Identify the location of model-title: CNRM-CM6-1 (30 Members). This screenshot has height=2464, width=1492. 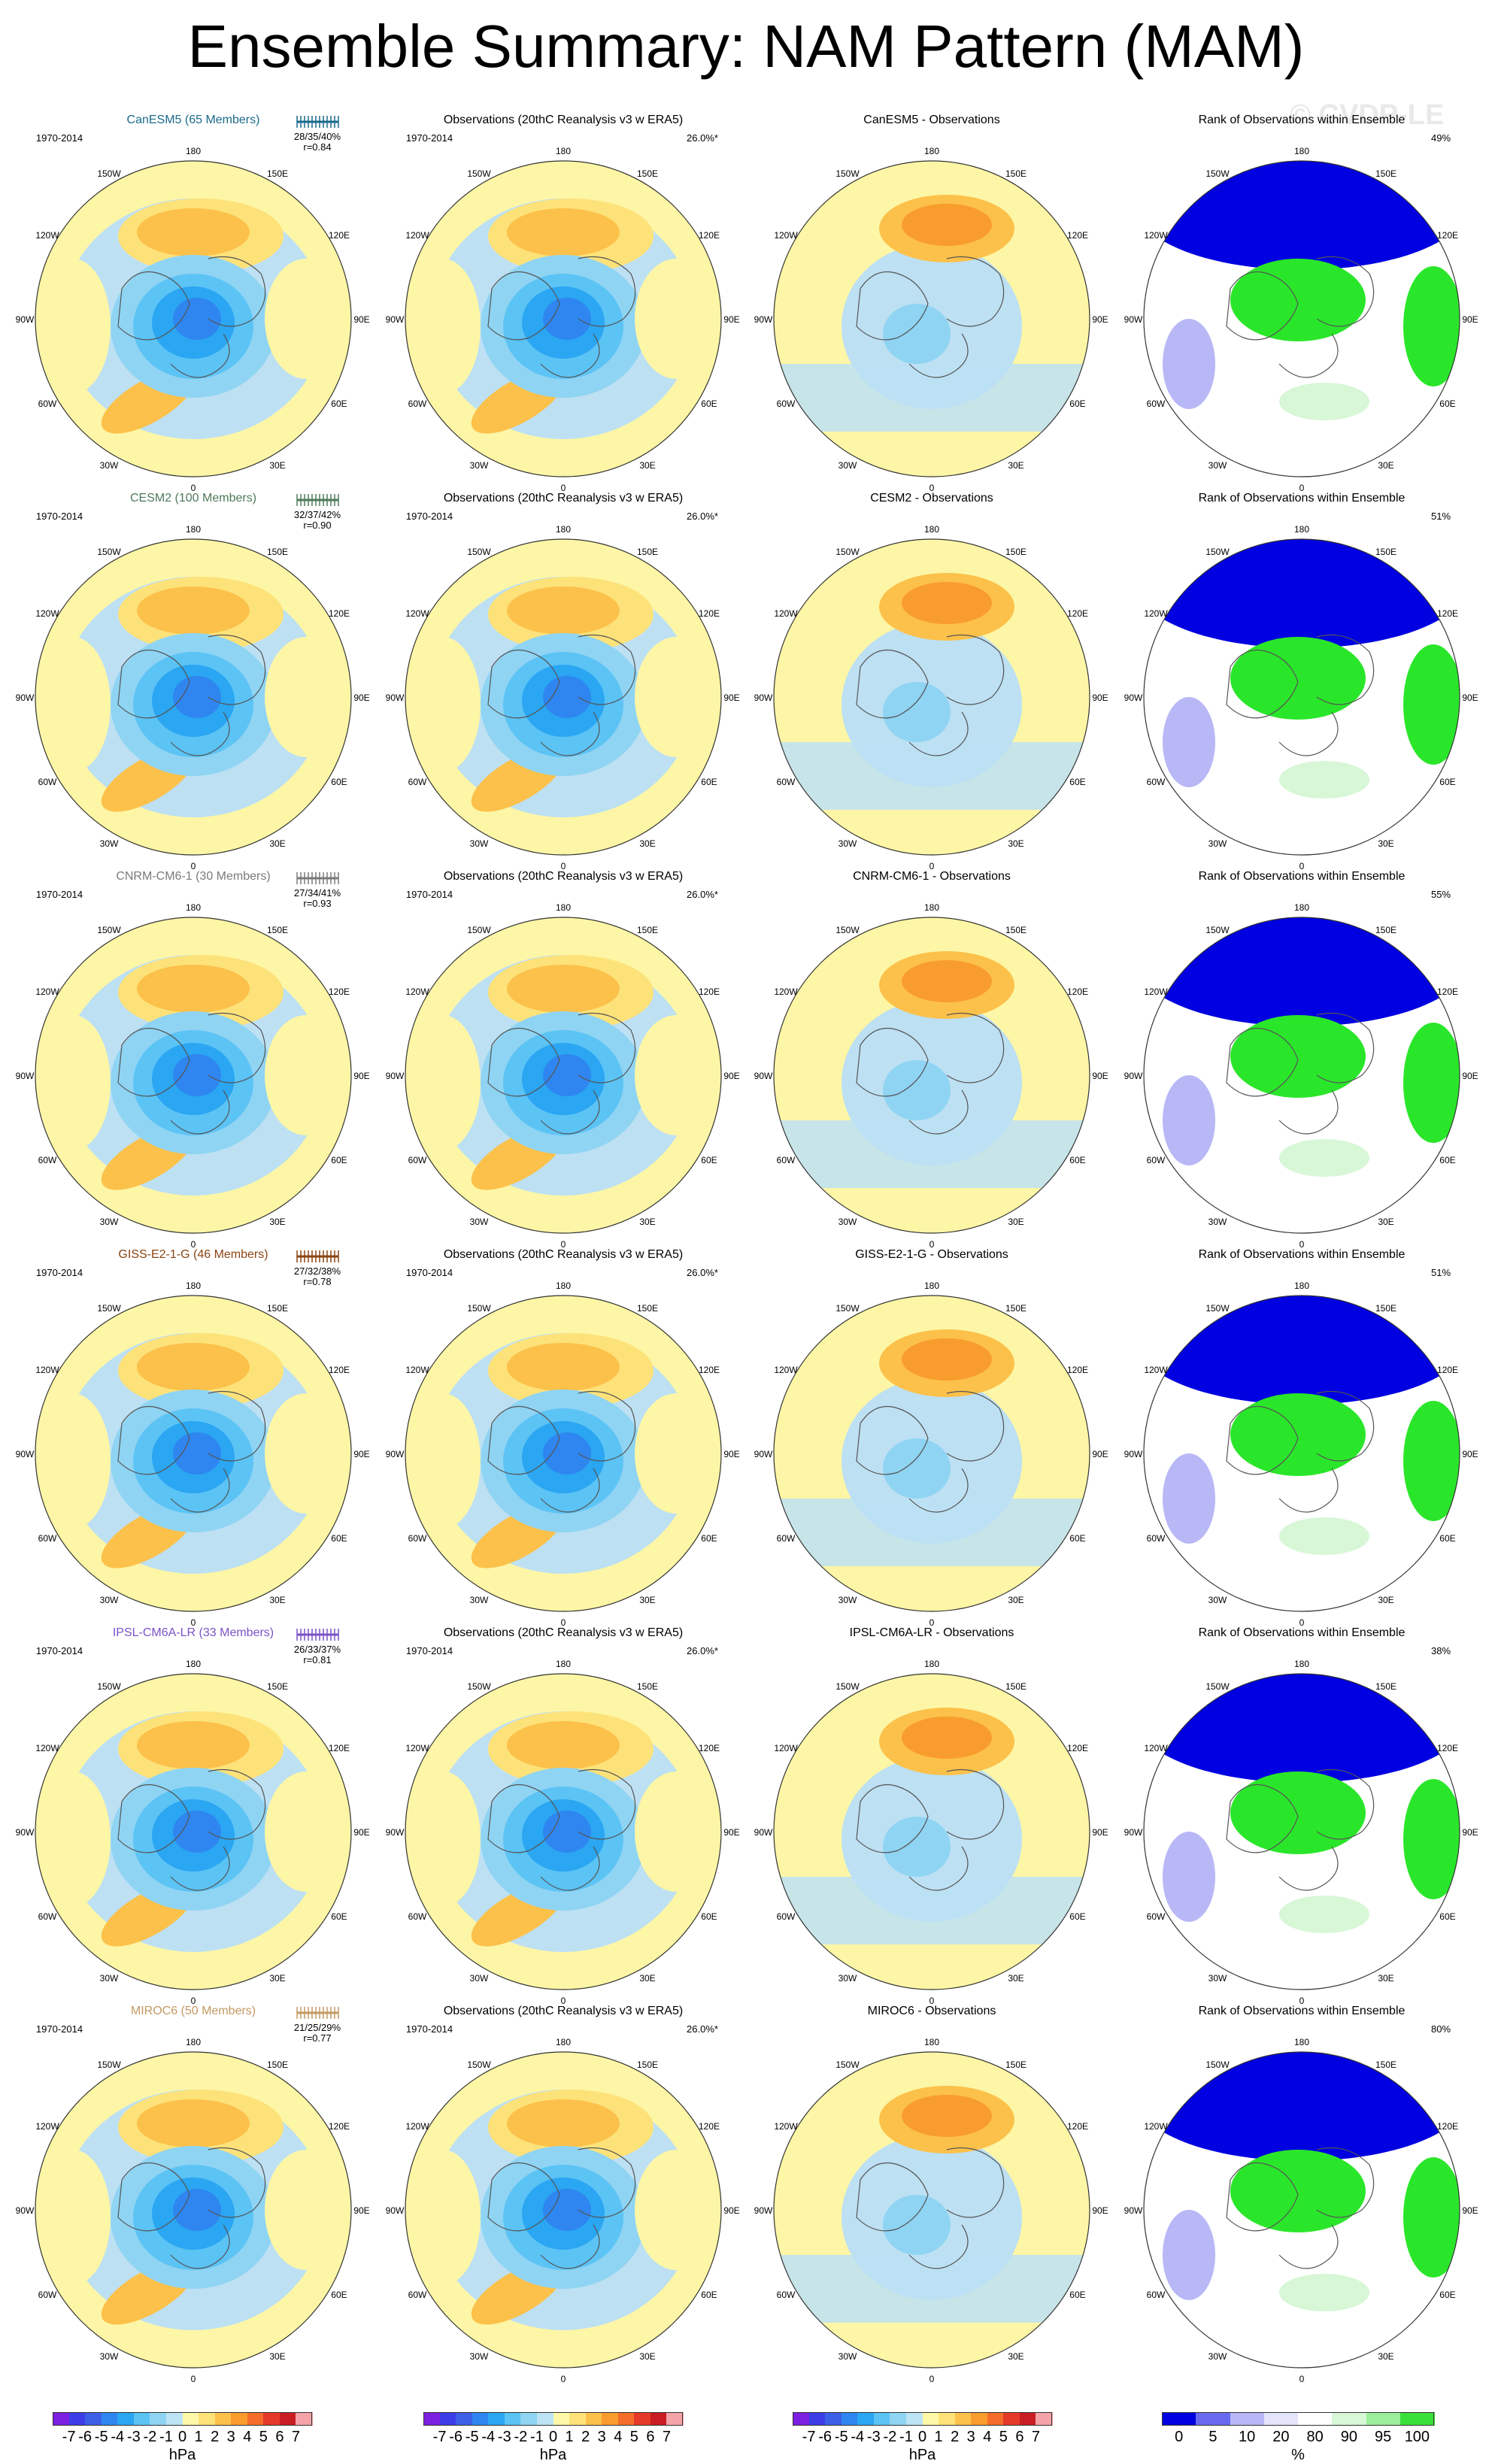
(193, 876).